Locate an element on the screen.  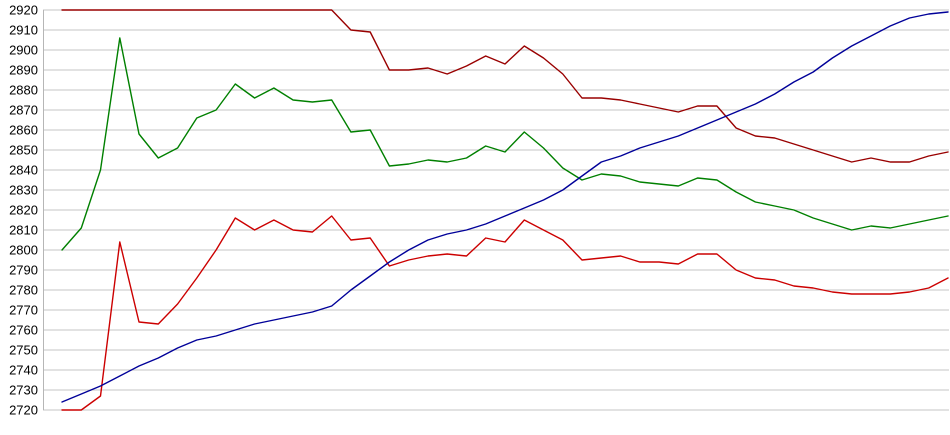
y-tick-label: 2820 is located at coordinates (23, 210).